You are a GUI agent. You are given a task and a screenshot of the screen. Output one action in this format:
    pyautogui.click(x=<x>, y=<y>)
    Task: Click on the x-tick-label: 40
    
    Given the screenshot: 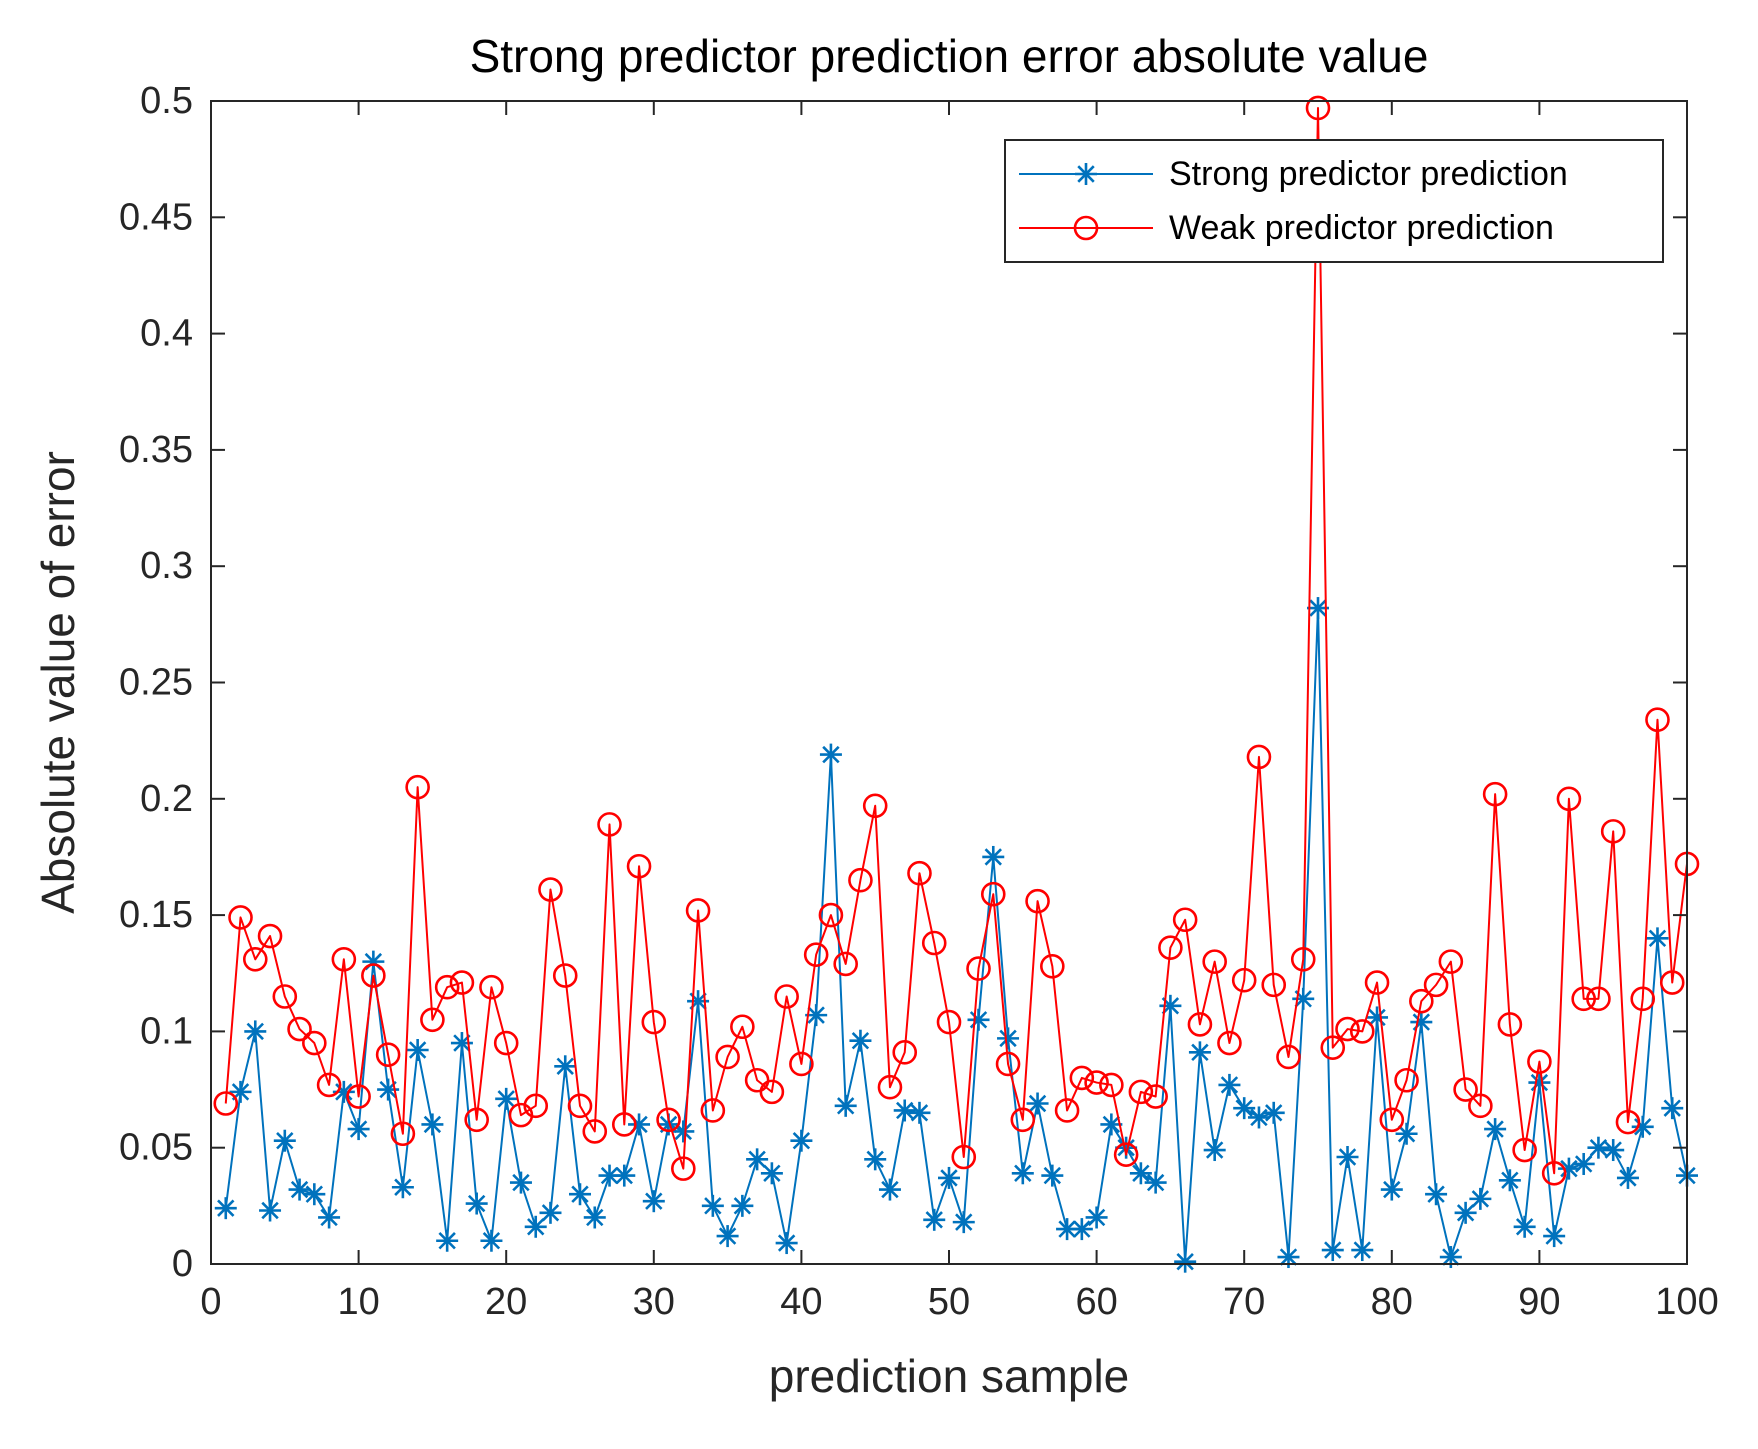 What is the action you would take?
    pyautogui.click(x=801, y=1302)
    